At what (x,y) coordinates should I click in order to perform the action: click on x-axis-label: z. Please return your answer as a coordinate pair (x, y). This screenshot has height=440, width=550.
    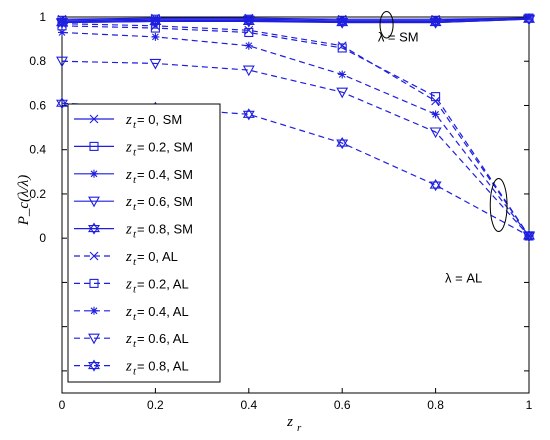
    Looking at the image, I should click on (289, 422).